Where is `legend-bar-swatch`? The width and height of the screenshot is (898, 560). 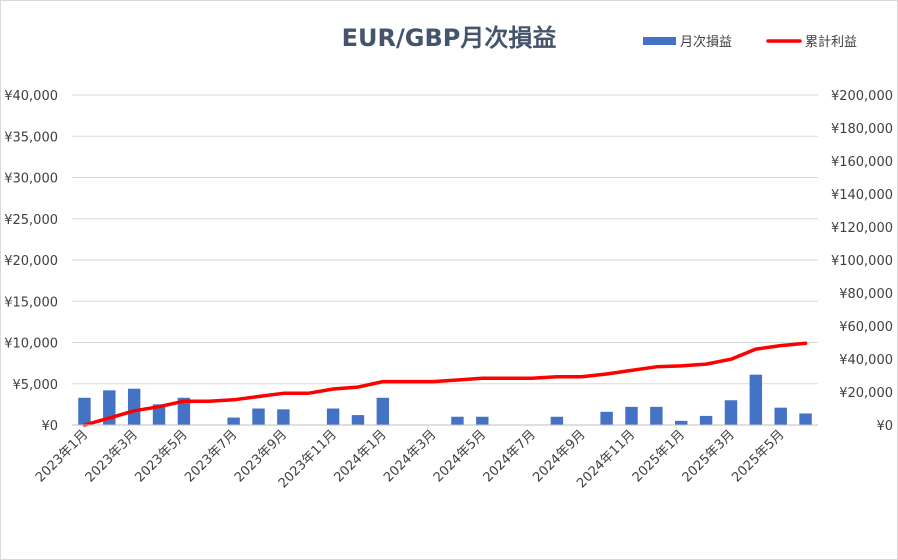
legend-bar-swatch is located at coordinates (659, 41).